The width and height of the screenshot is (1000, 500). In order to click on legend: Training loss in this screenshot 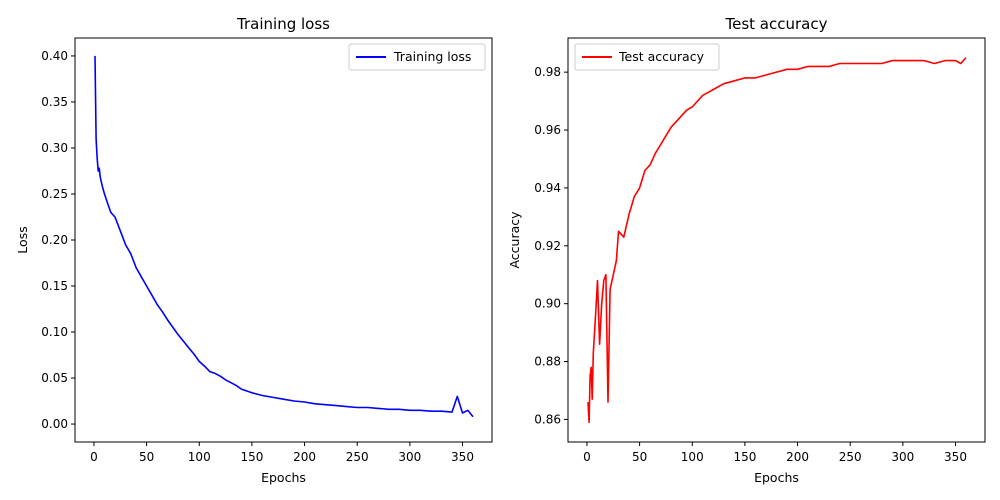, I will do `click(417, 57)`.